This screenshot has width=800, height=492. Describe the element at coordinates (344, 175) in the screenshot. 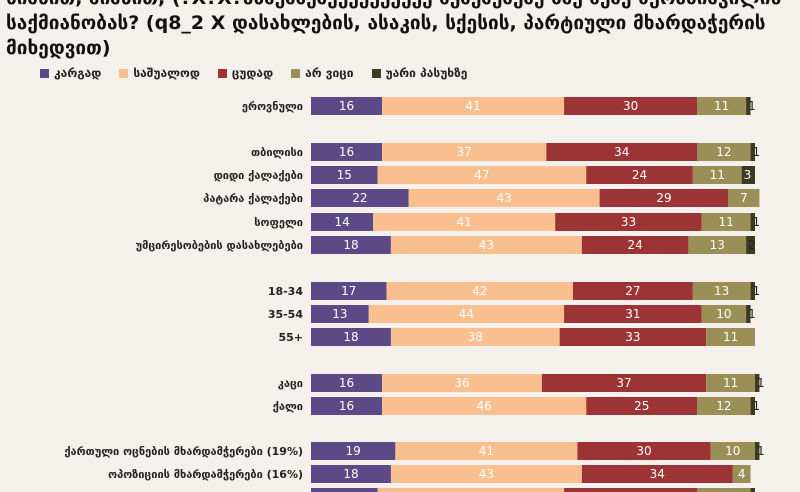

I see `data-label: 15` at that location.